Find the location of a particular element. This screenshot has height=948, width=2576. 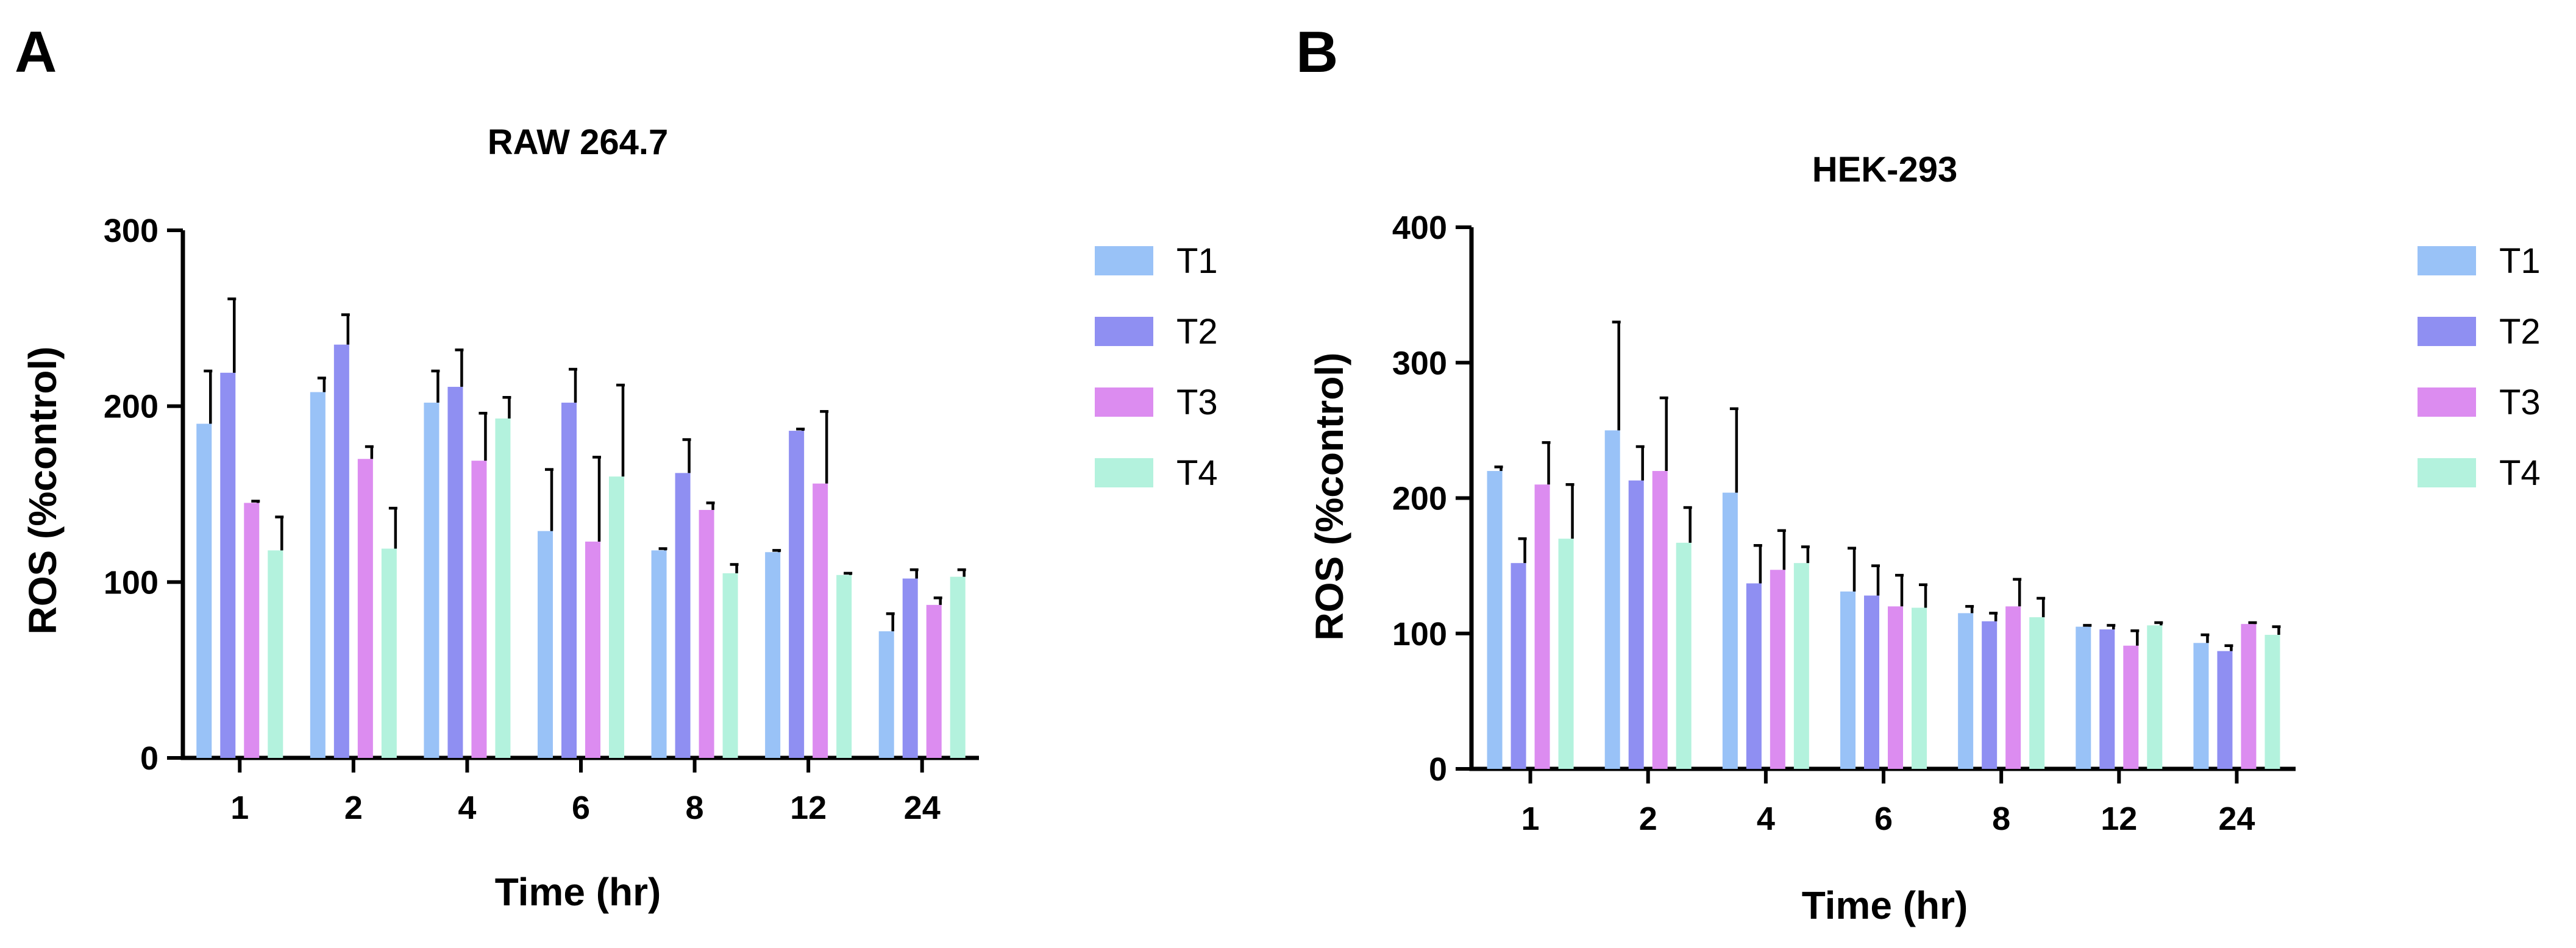

legend-a: T1 T2 T3 T4 is located at coordinates (1156, 367).